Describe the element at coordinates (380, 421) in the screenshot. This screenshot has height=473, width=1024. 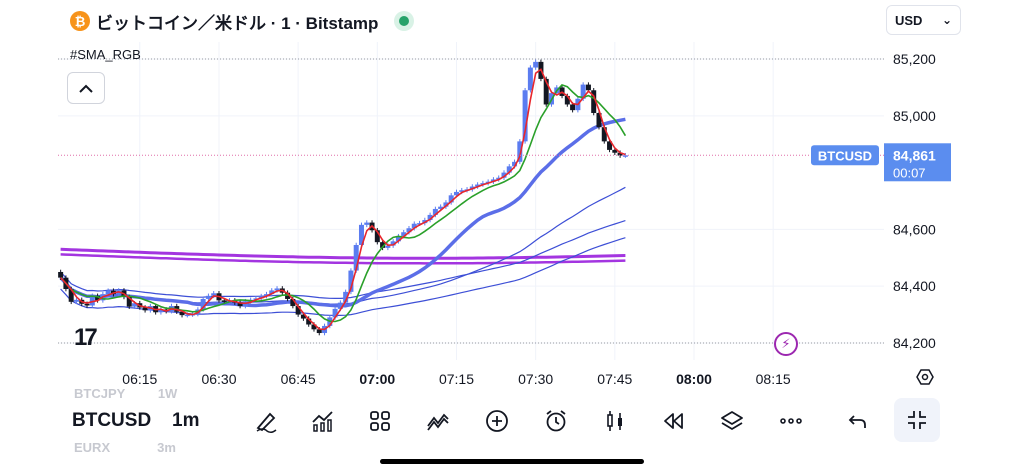
I see `layout-grid-icon` at that location.